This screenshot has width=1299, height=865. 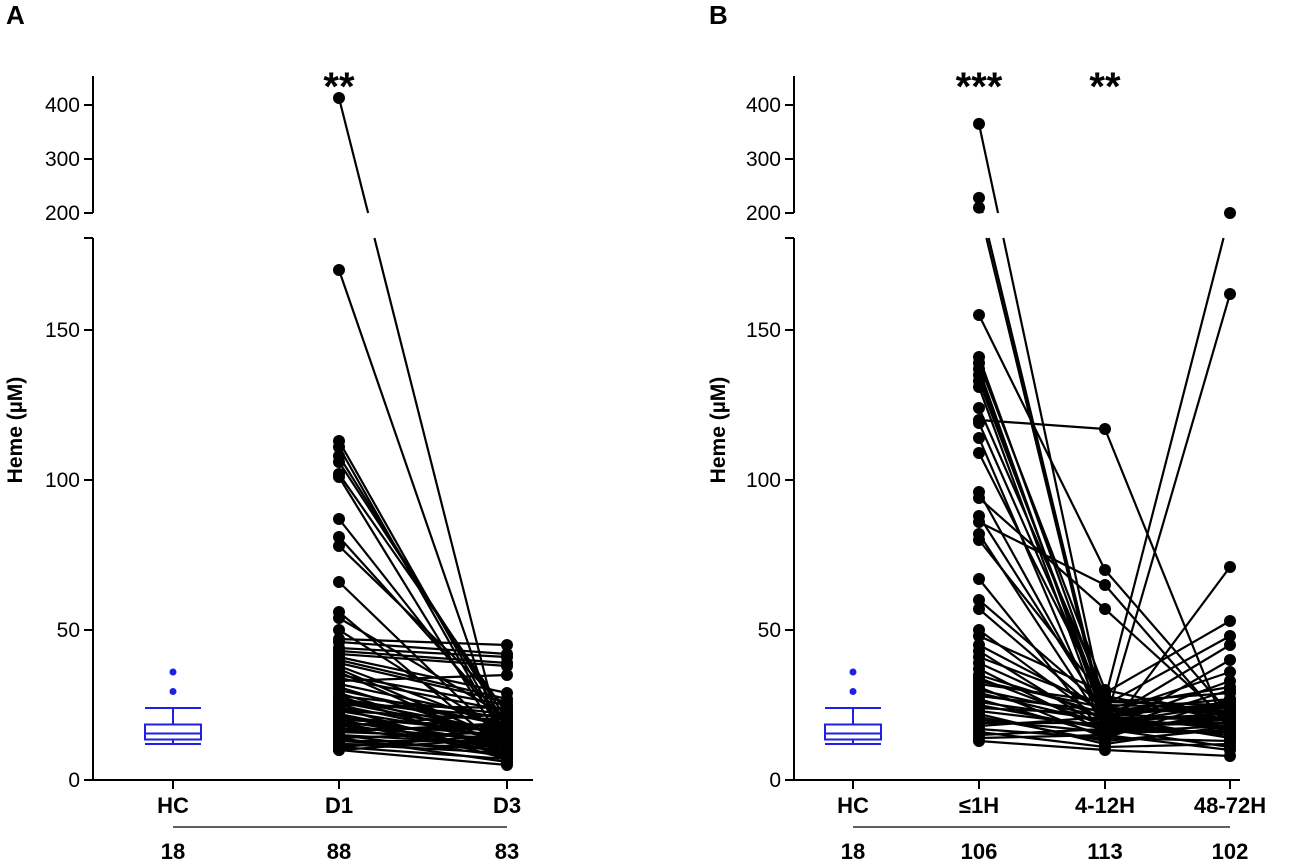 I want to click on data-points, so click(x=423, y=431).